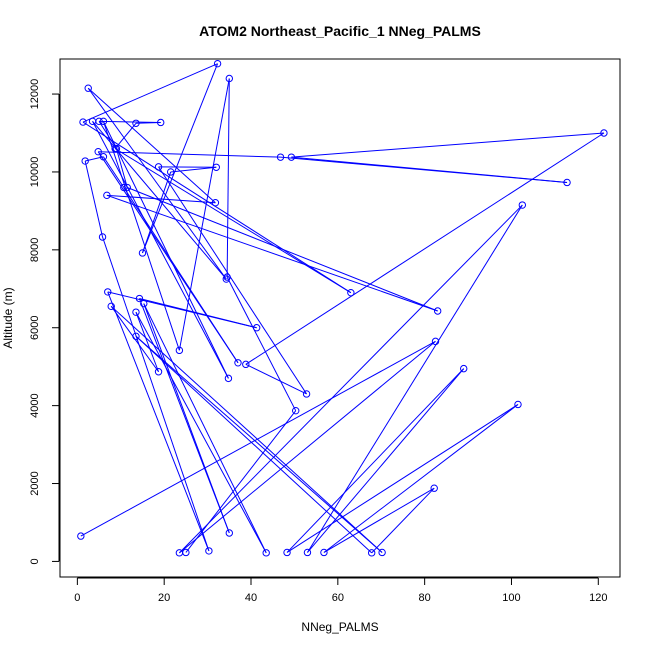 The image size is (650, 650). What do you see at coordinates (35, 483) in the screenshot?
I see `y-tick-label: 2000` at bounding box center [35, 483].